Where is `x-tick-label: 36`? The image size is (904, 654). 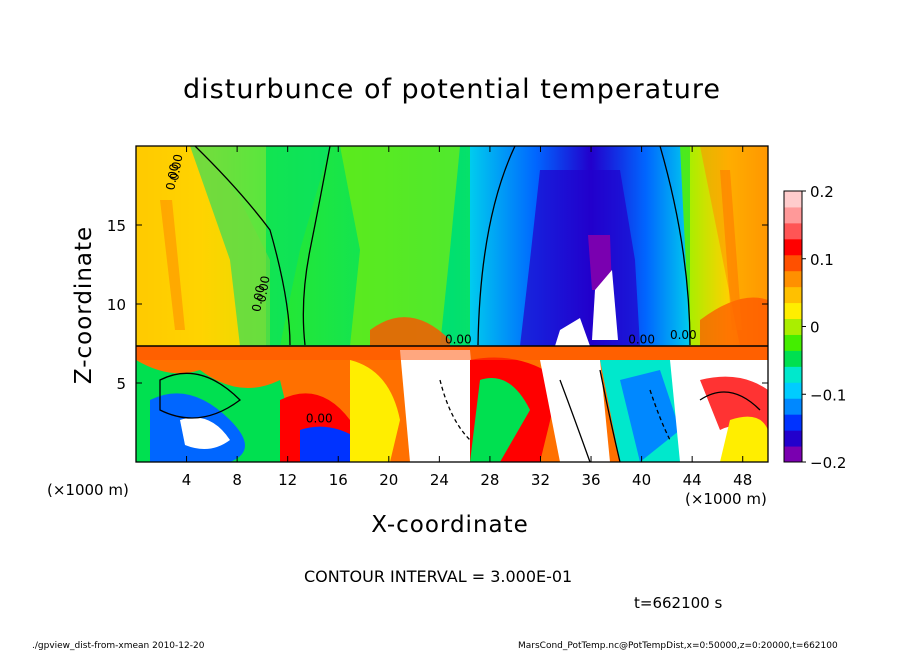
x-tick-label: 36 is located at coordinates (590, 480).